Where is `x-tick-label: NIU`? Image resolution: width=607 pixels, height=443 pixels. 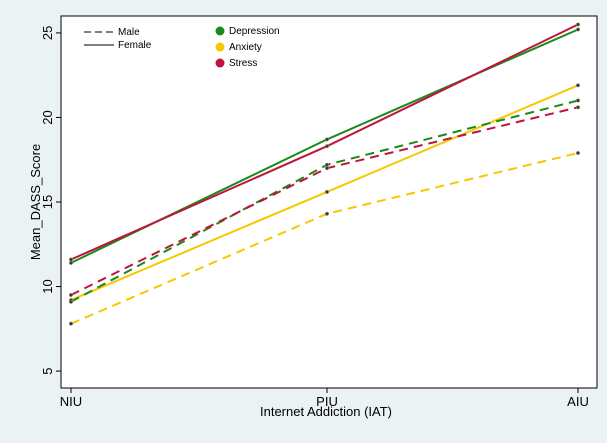
x-tick-label: NIU is located at coordinates (71, 401).